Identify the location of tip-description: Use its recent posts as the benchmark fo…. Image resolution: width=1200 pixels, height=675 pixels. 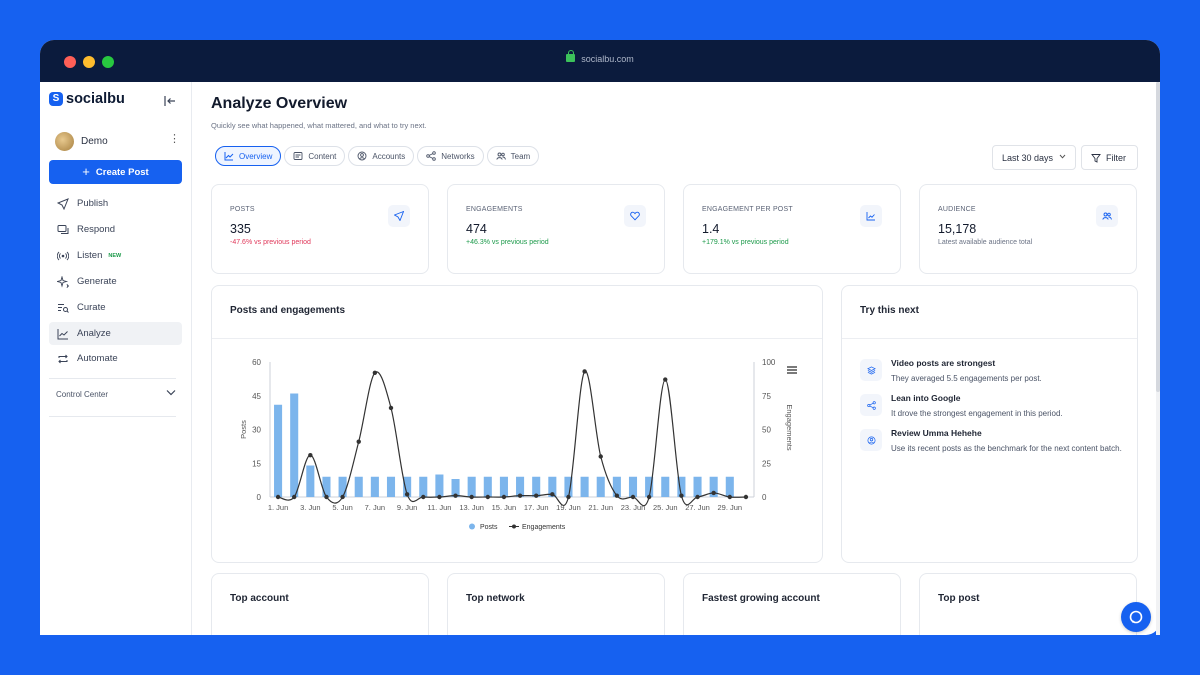
(1006, 448).